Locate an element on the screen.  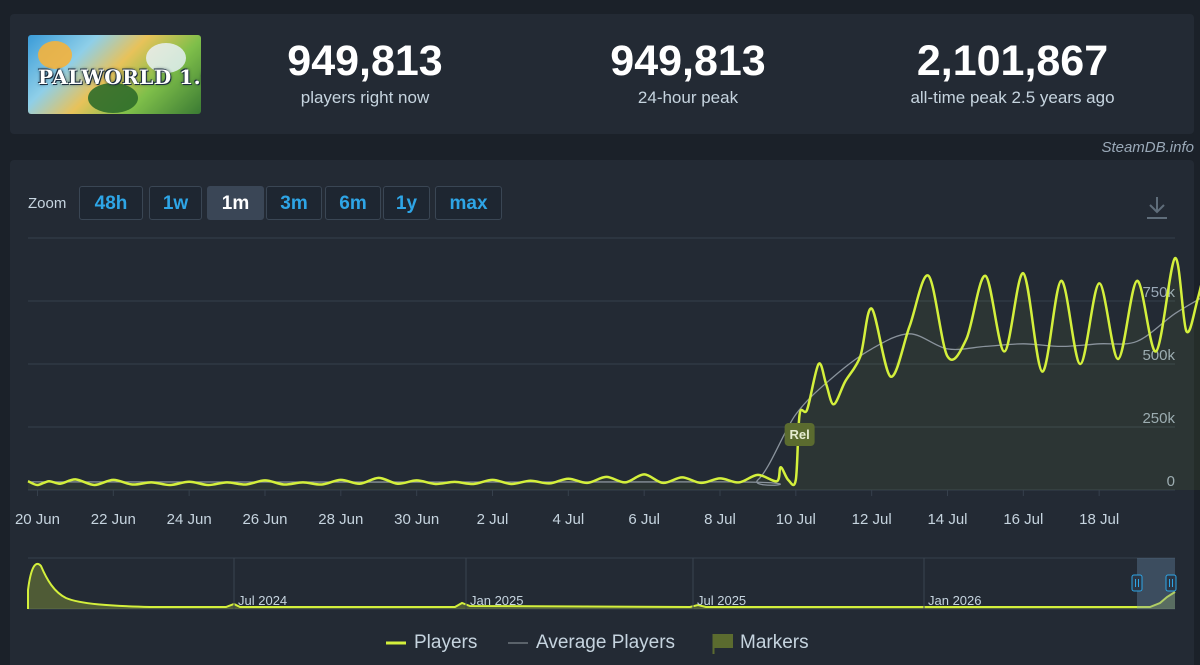
navigator-label: Jan 2025 is located at coordinates (497, 600).